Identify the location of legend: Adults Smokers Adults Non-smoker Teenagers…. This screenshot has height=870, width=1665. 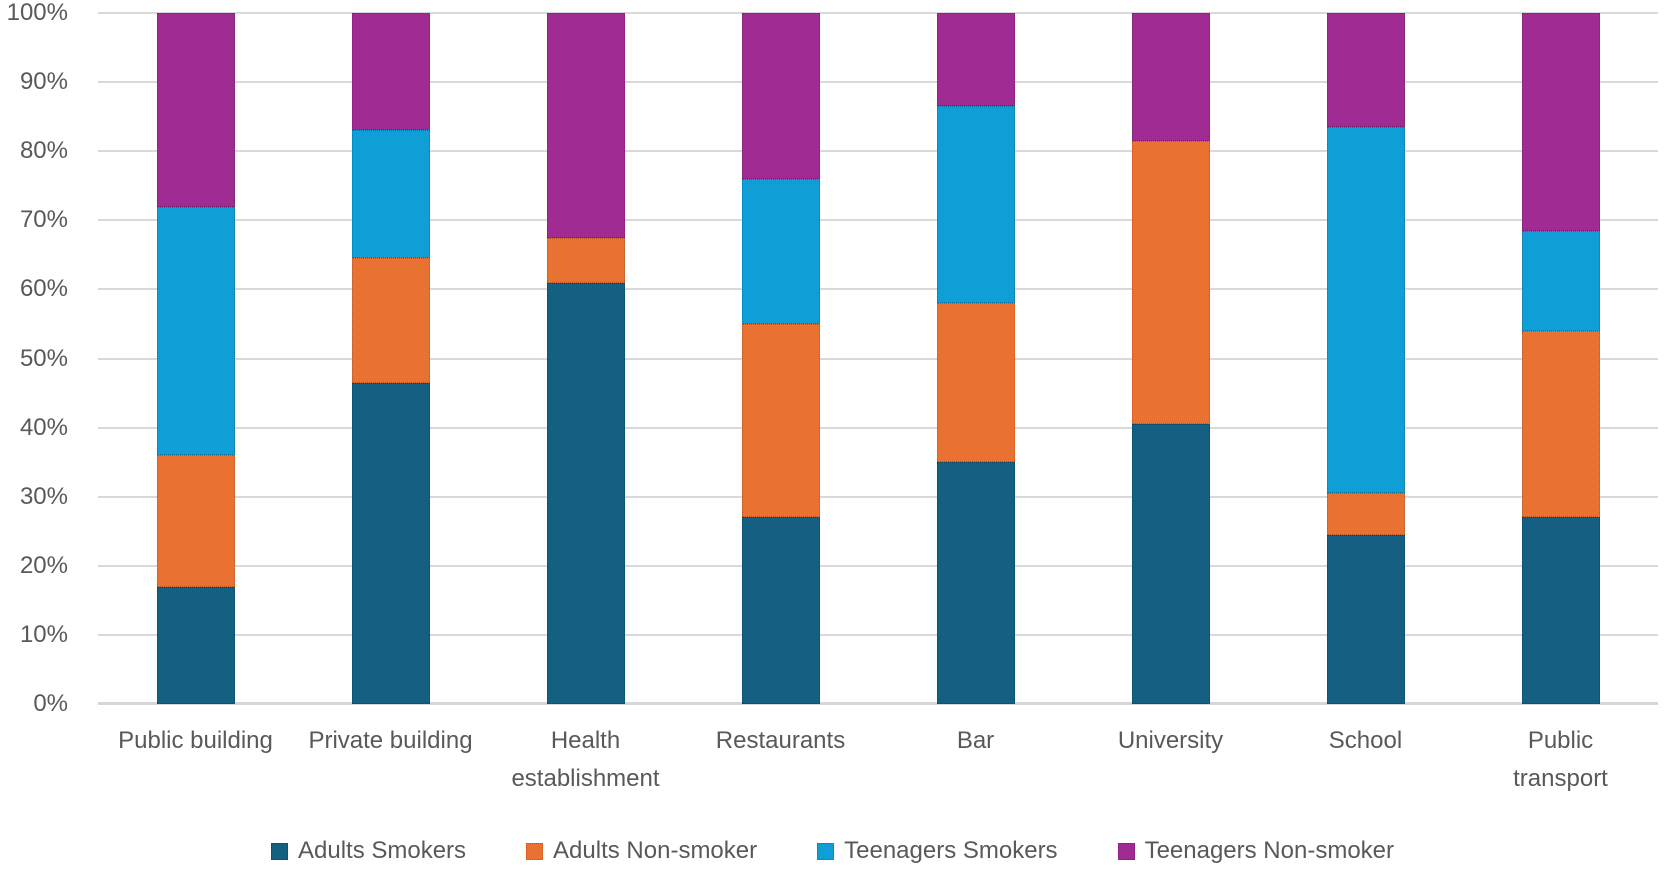
(832, 851).